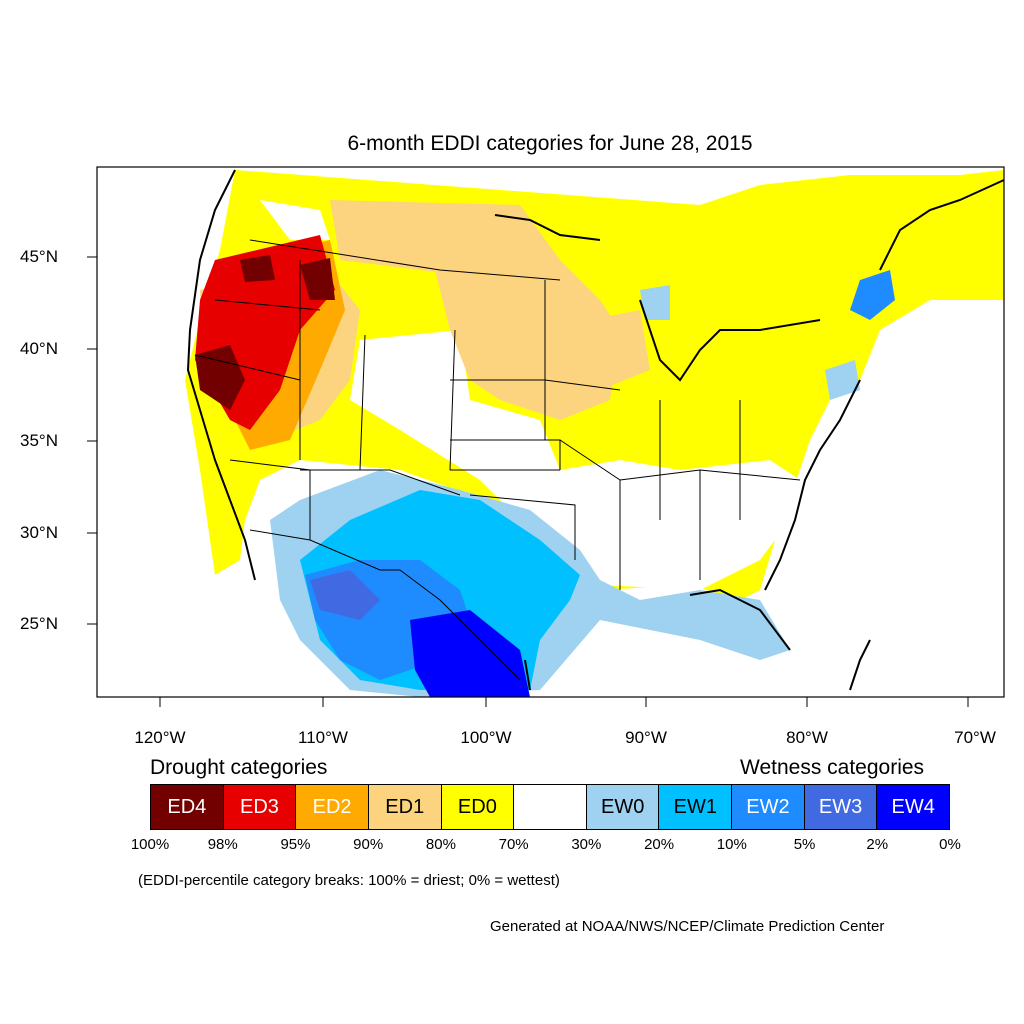  I want to click on percentile-break: 100%, so click(150, 844).